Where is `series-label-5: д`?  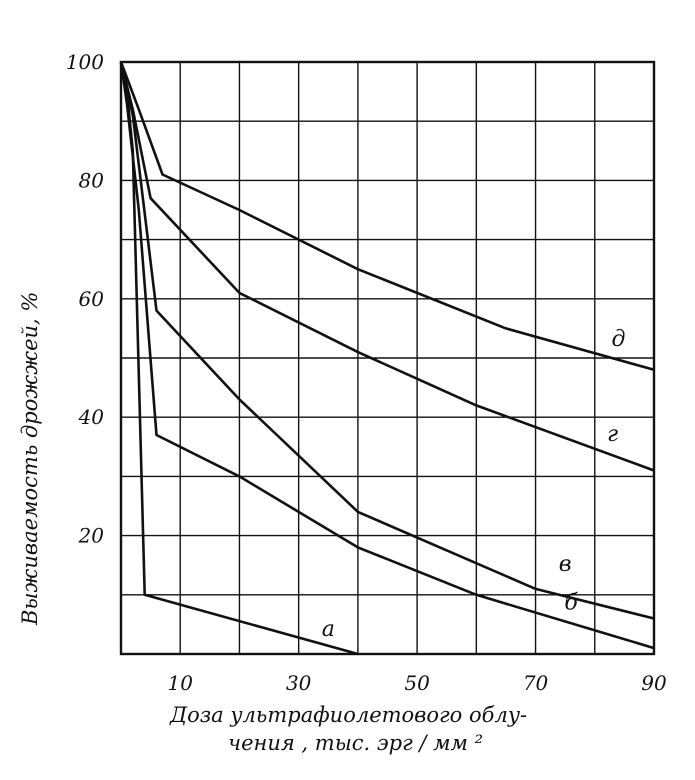
series-label-5: д is located at coordinates (618, 339).